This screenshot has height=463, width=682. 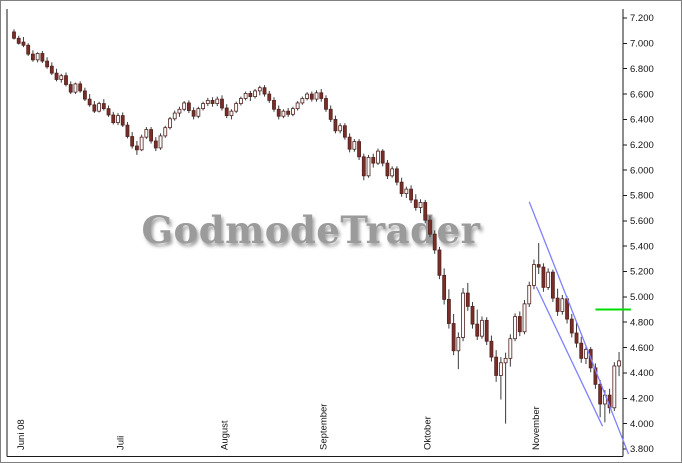 I want to click on month-label: Juni 08, so click(x=21, y=434).